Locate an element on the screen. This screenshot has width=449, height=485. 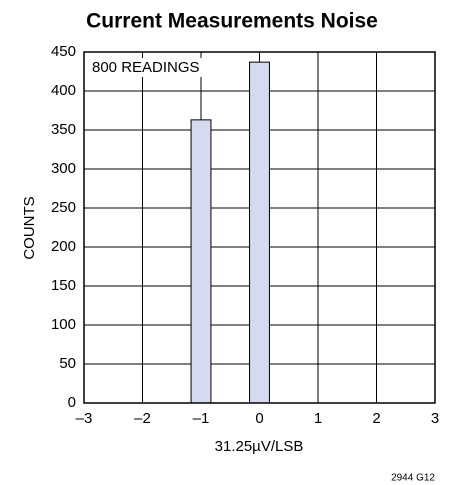
x-tick-label: –2 is located at coordinates (142, 418).